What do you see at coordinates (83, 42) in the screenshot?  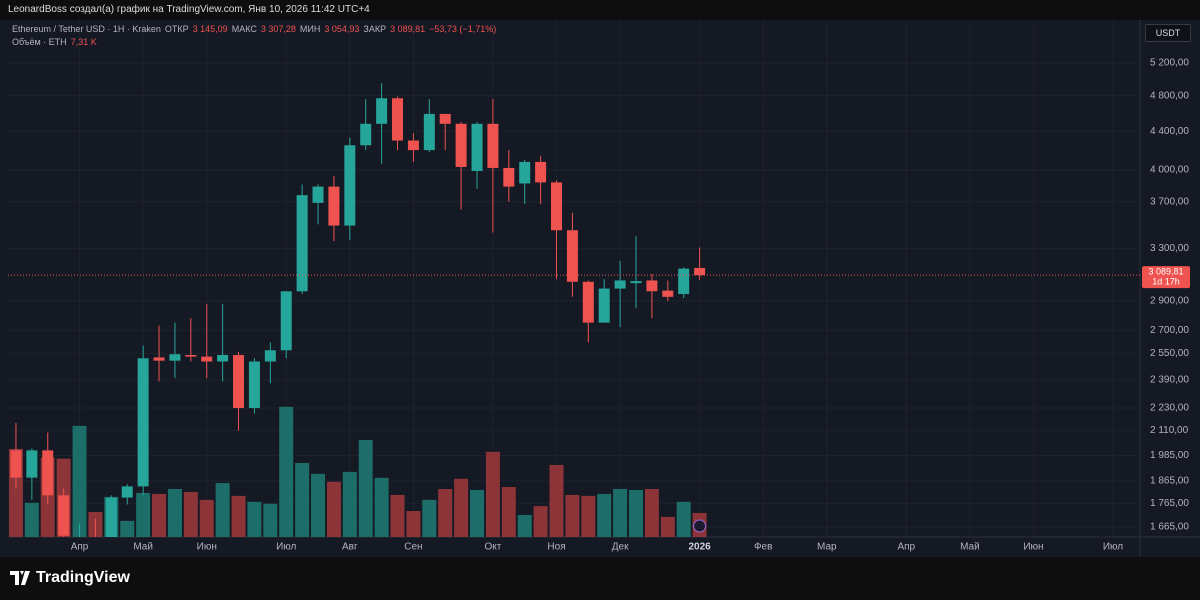 I see `volume-value: 7,31 K` at bounding box center [83, 42].